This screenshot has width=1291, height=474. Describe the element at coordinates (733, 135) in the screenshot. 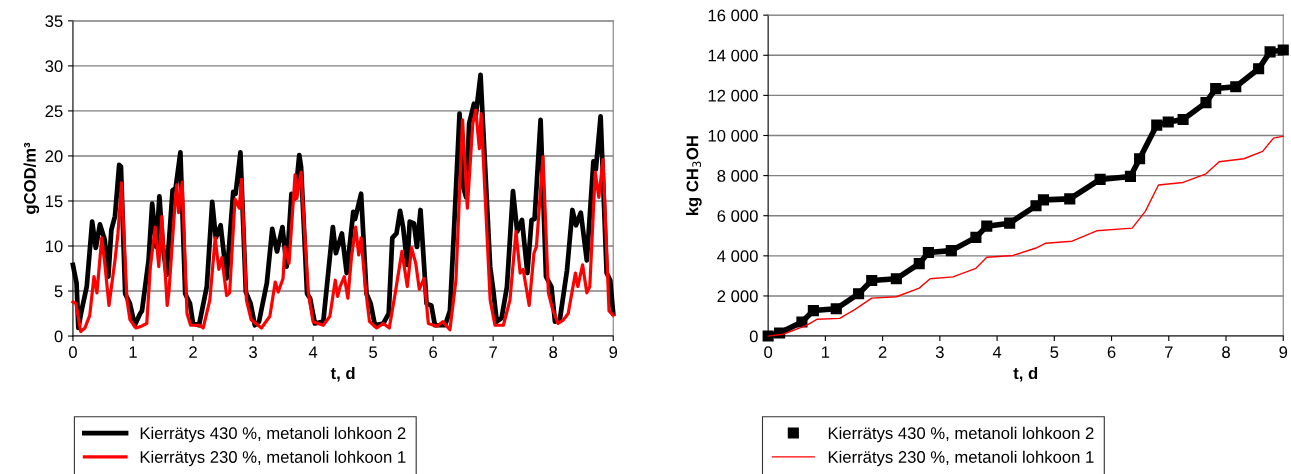

I see `y-tick-label: 10 000` at that location.